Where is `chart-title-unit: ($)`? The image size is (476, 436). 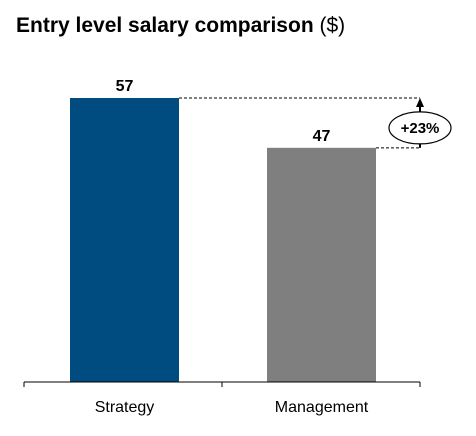 chart-title-unit: ($) is located at coordinates (332, 25).